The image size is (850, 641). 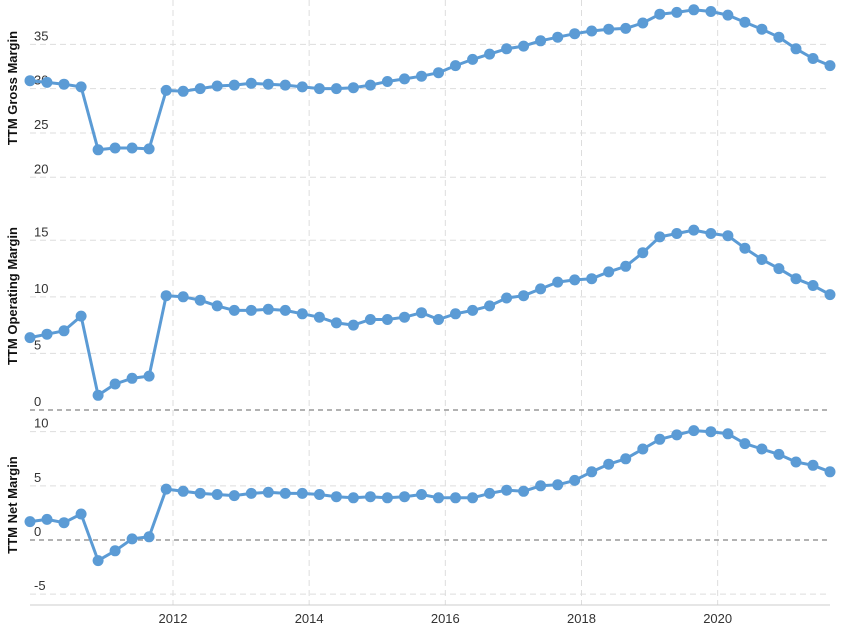 I want to click on panel-2-y-tick-label: 10, so click(x=41, y=288).